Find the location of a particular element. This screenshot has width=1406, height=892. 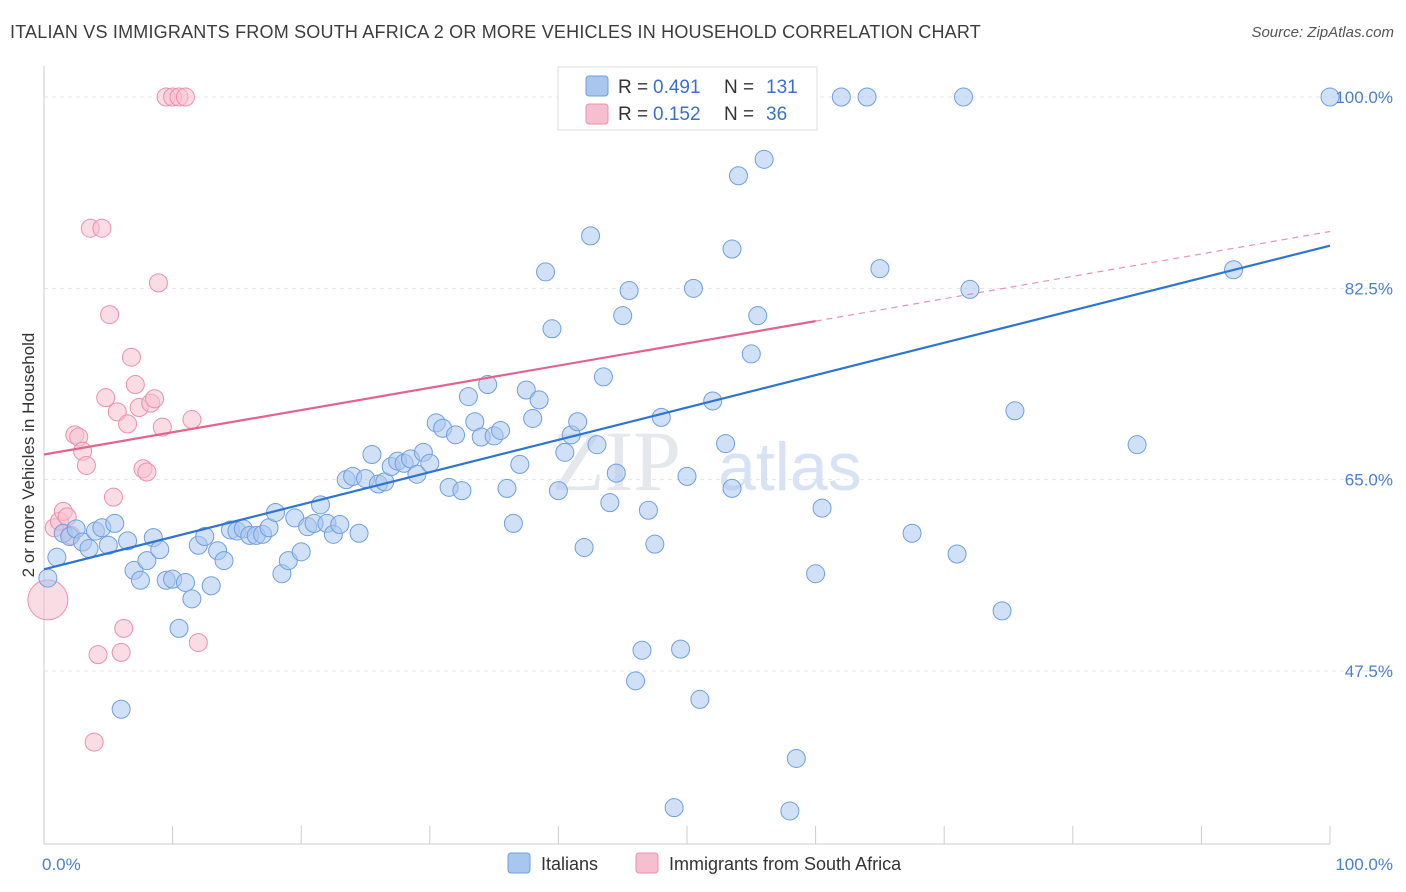

legend-r-value-blue: 0.491 is located at coordinates (677, 87).